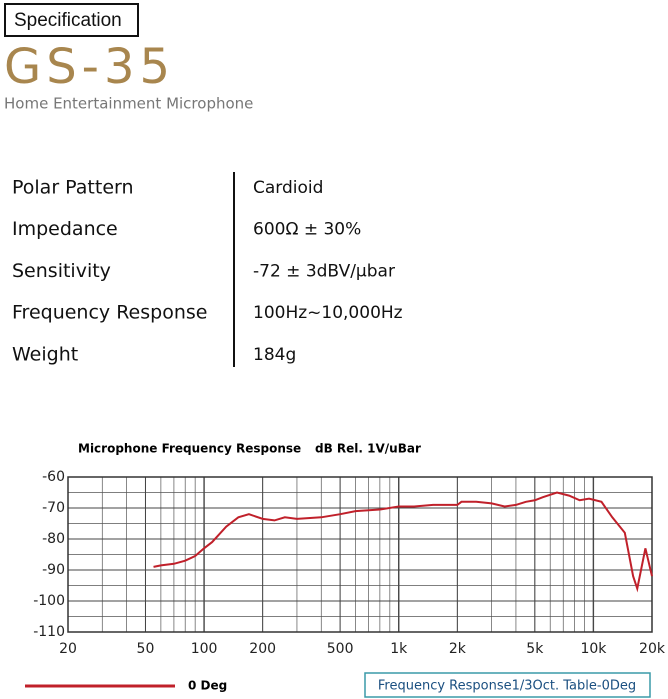 The image size is (668, 699). Describe the element at coordinates (368, 449) in the screenshot. I see `y-axis-label: dB Rel. 1V/uBar` at that location.